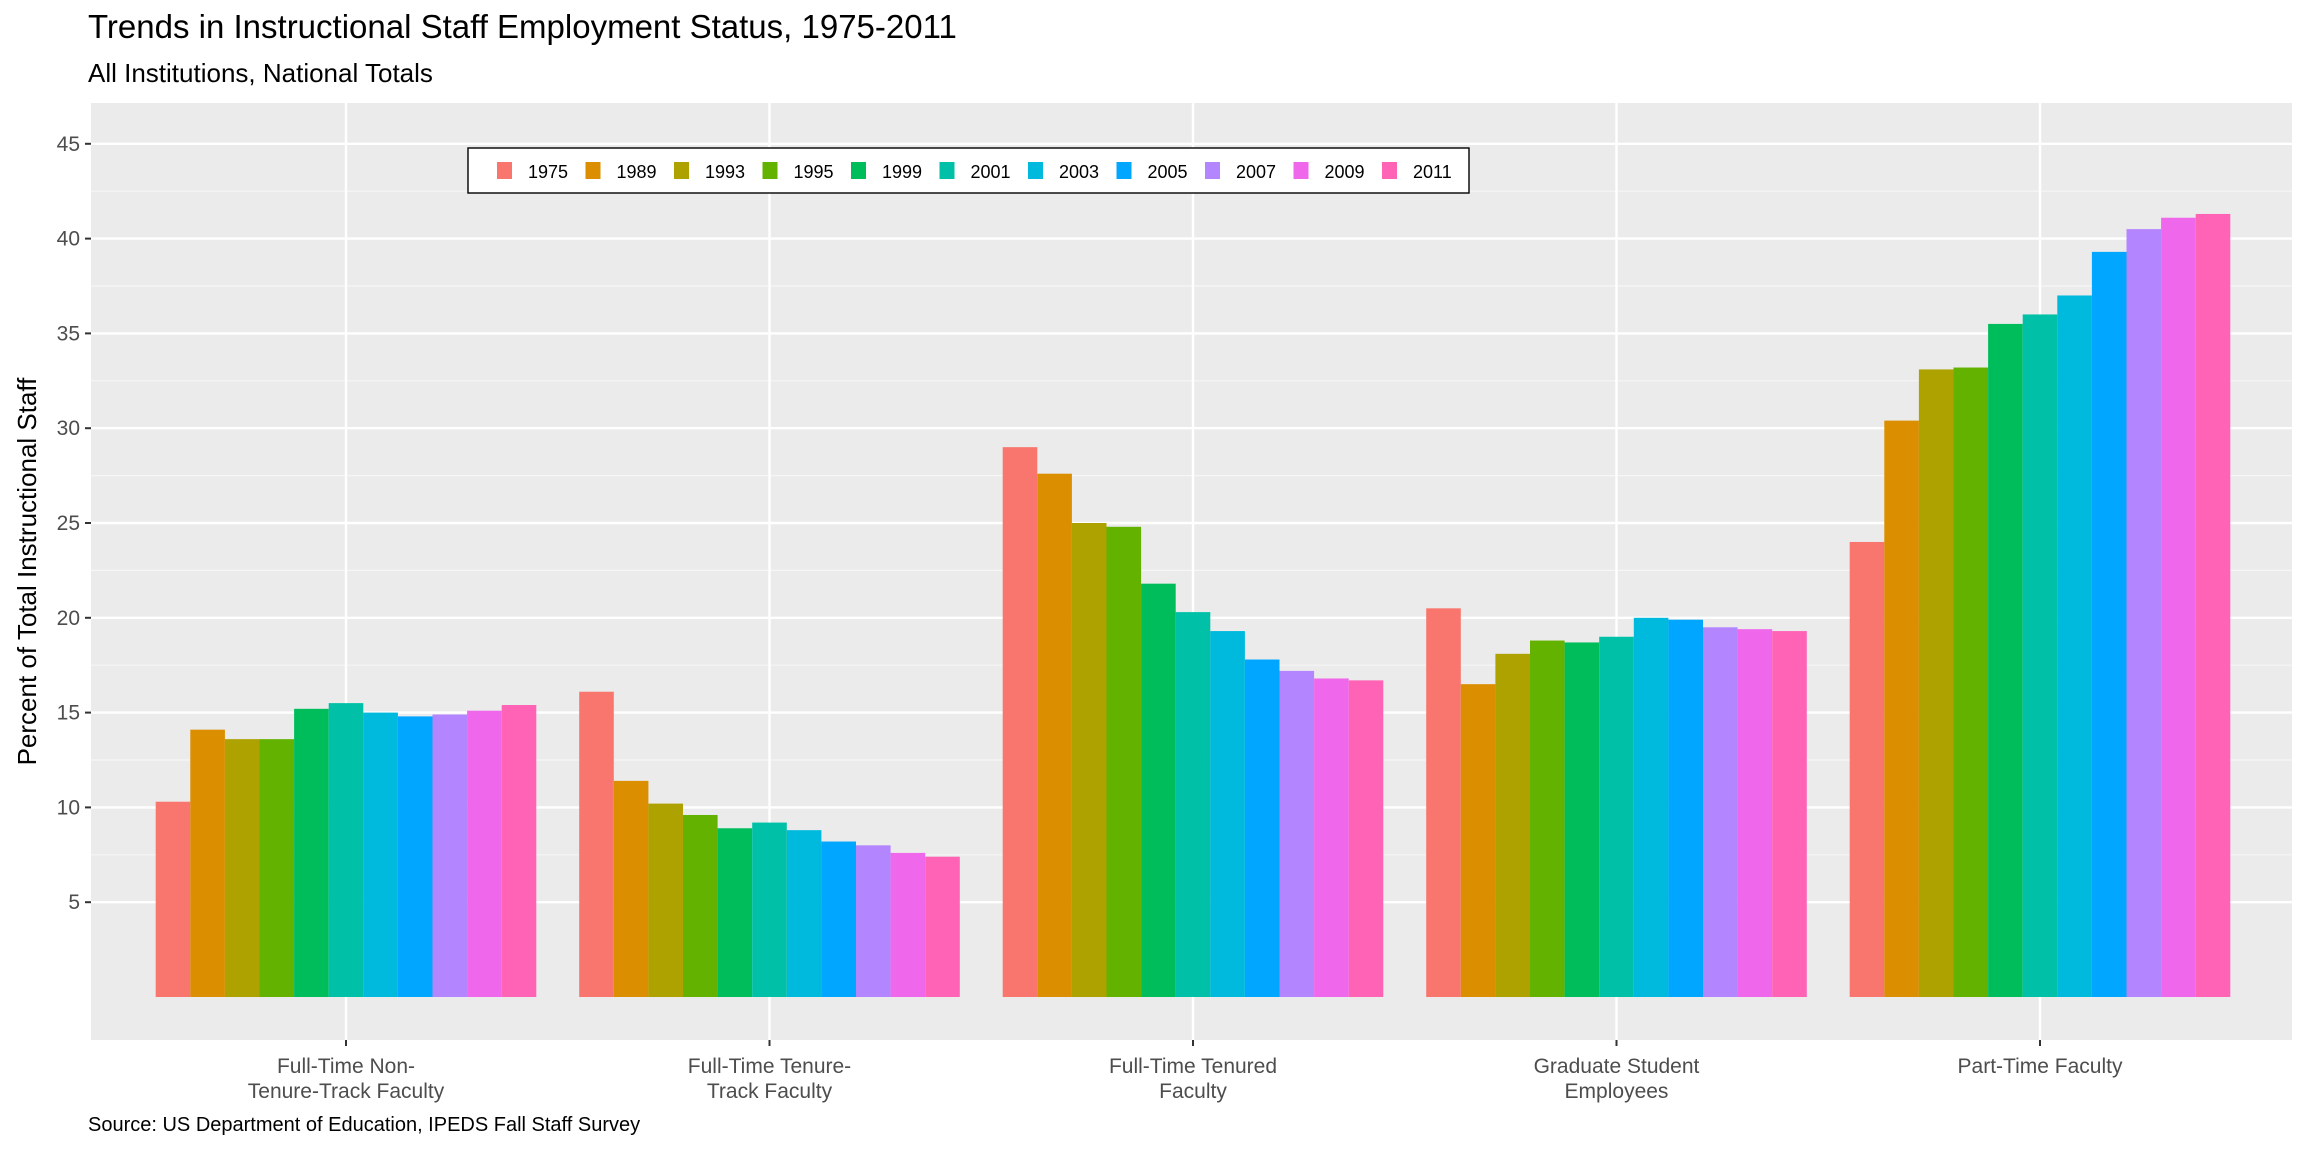  Describe the element at coordinates (1617, 1079) in the screenshot. I see `x-tick-label: Graduate Student Employees` at that location.